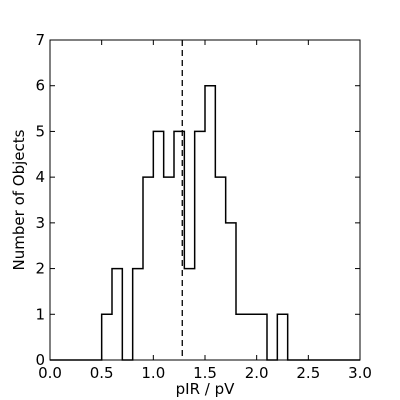 This screenshot has height=400, width=400. What do you see at coordinates (40, 131) in the screenshot?
I see `y-tick-label: 5` at bounding box center [40, 131].